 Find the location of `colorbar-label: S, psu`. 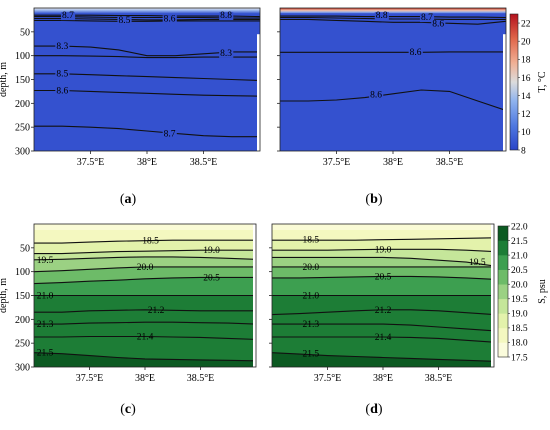

colorbar-label: S, psu is located at coordinates (542, 291).